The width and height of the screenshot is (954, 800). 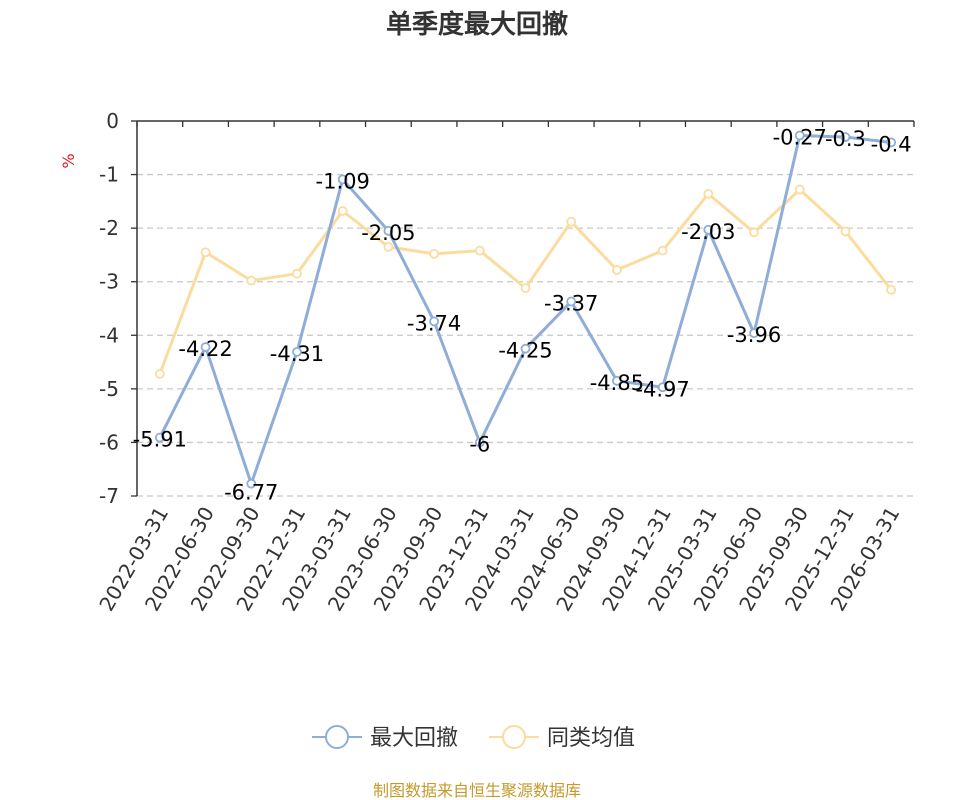 I want to click on data-label: -5.91, so click(x=160, y=440).